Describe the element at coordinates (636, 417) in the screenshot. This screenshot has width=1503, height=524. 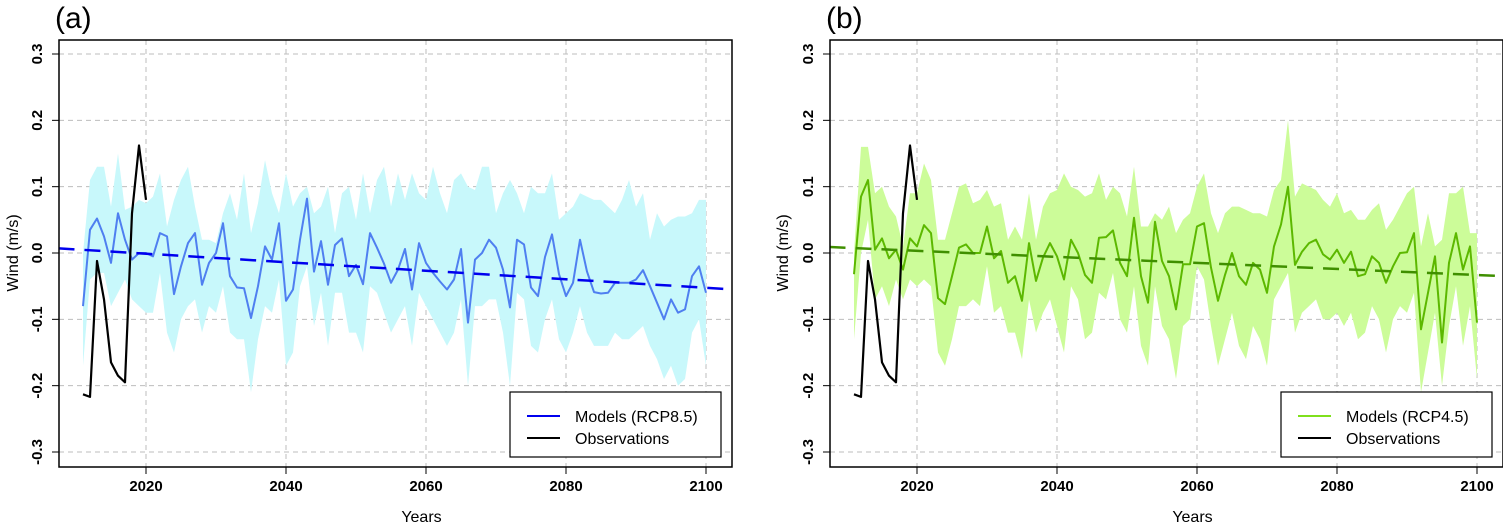
I see `legend-label: Models (RCP8.5)` at that location.